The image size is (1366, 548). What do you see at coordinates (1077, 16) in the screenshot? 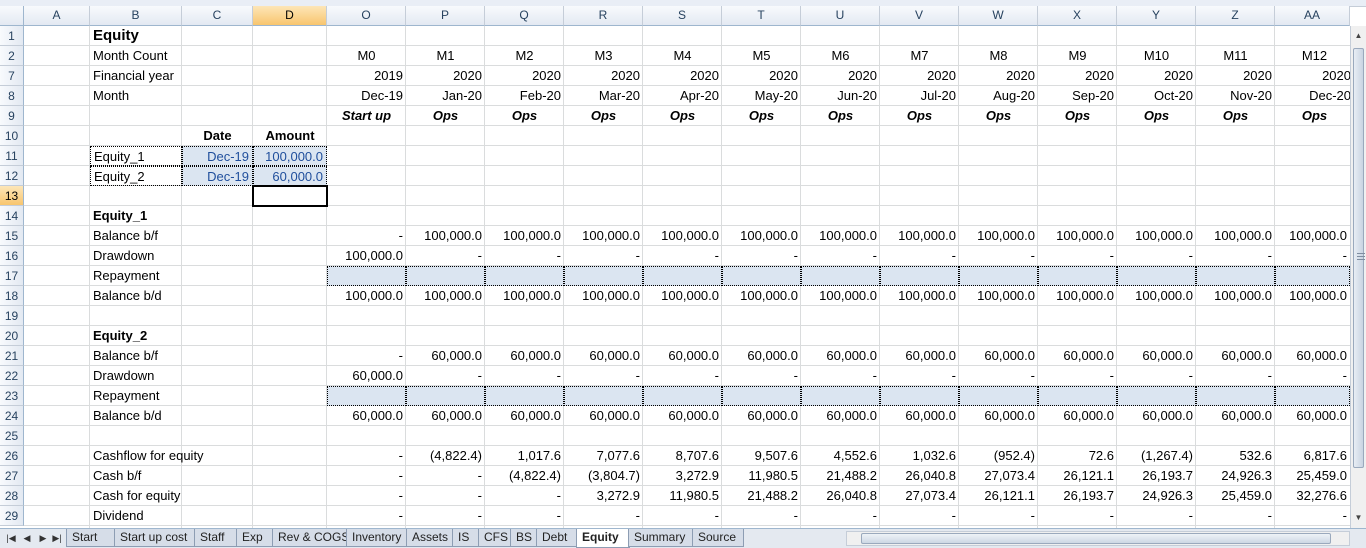
I see `column-header: X` at bounding box center [1077, 16].